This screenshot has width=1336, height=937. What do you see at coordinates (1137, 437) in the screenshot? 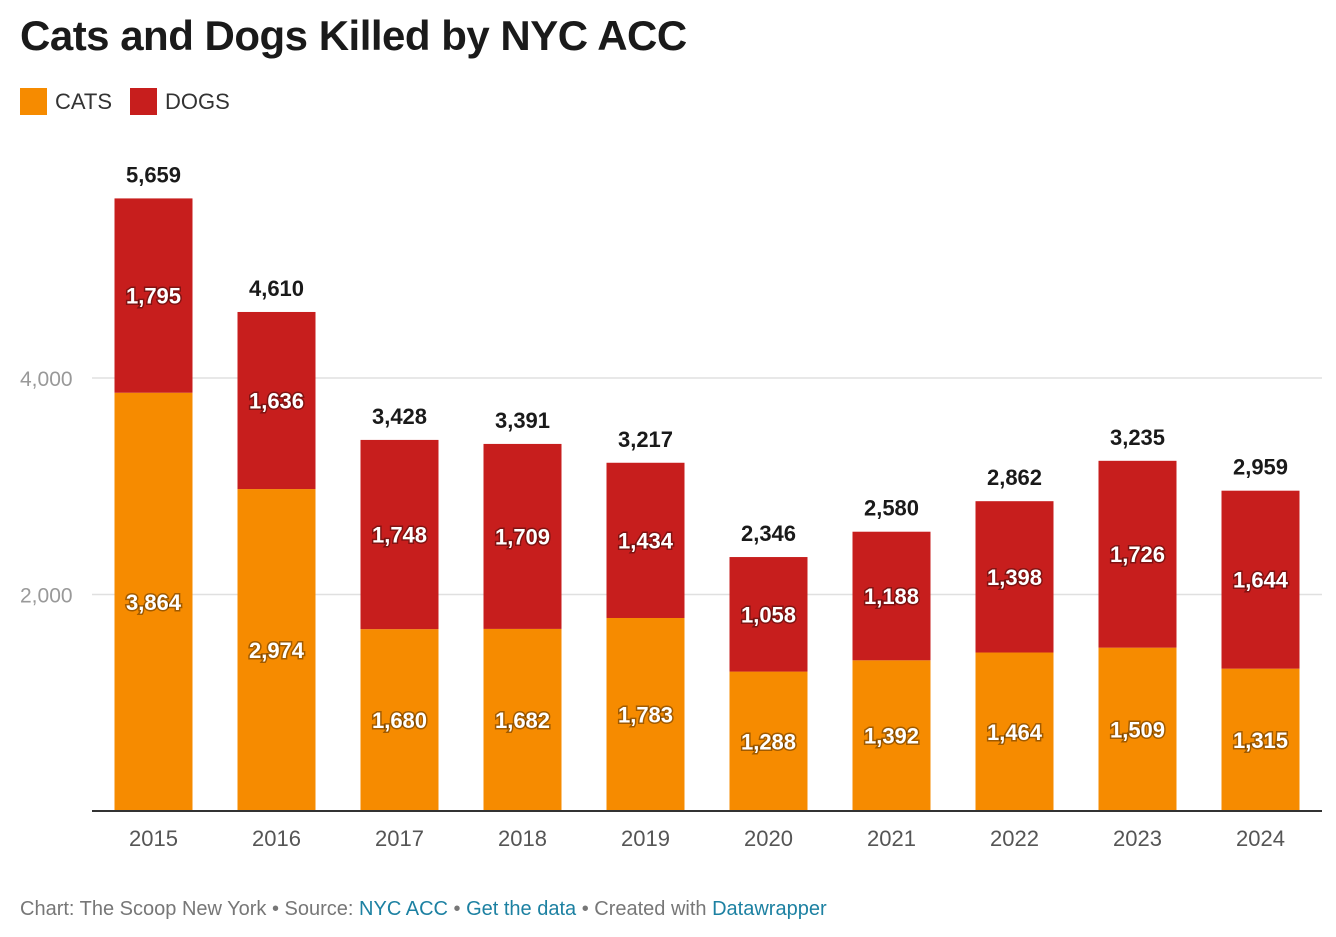
I see `total-label: 3,235` at bounding box center [1137, 437].